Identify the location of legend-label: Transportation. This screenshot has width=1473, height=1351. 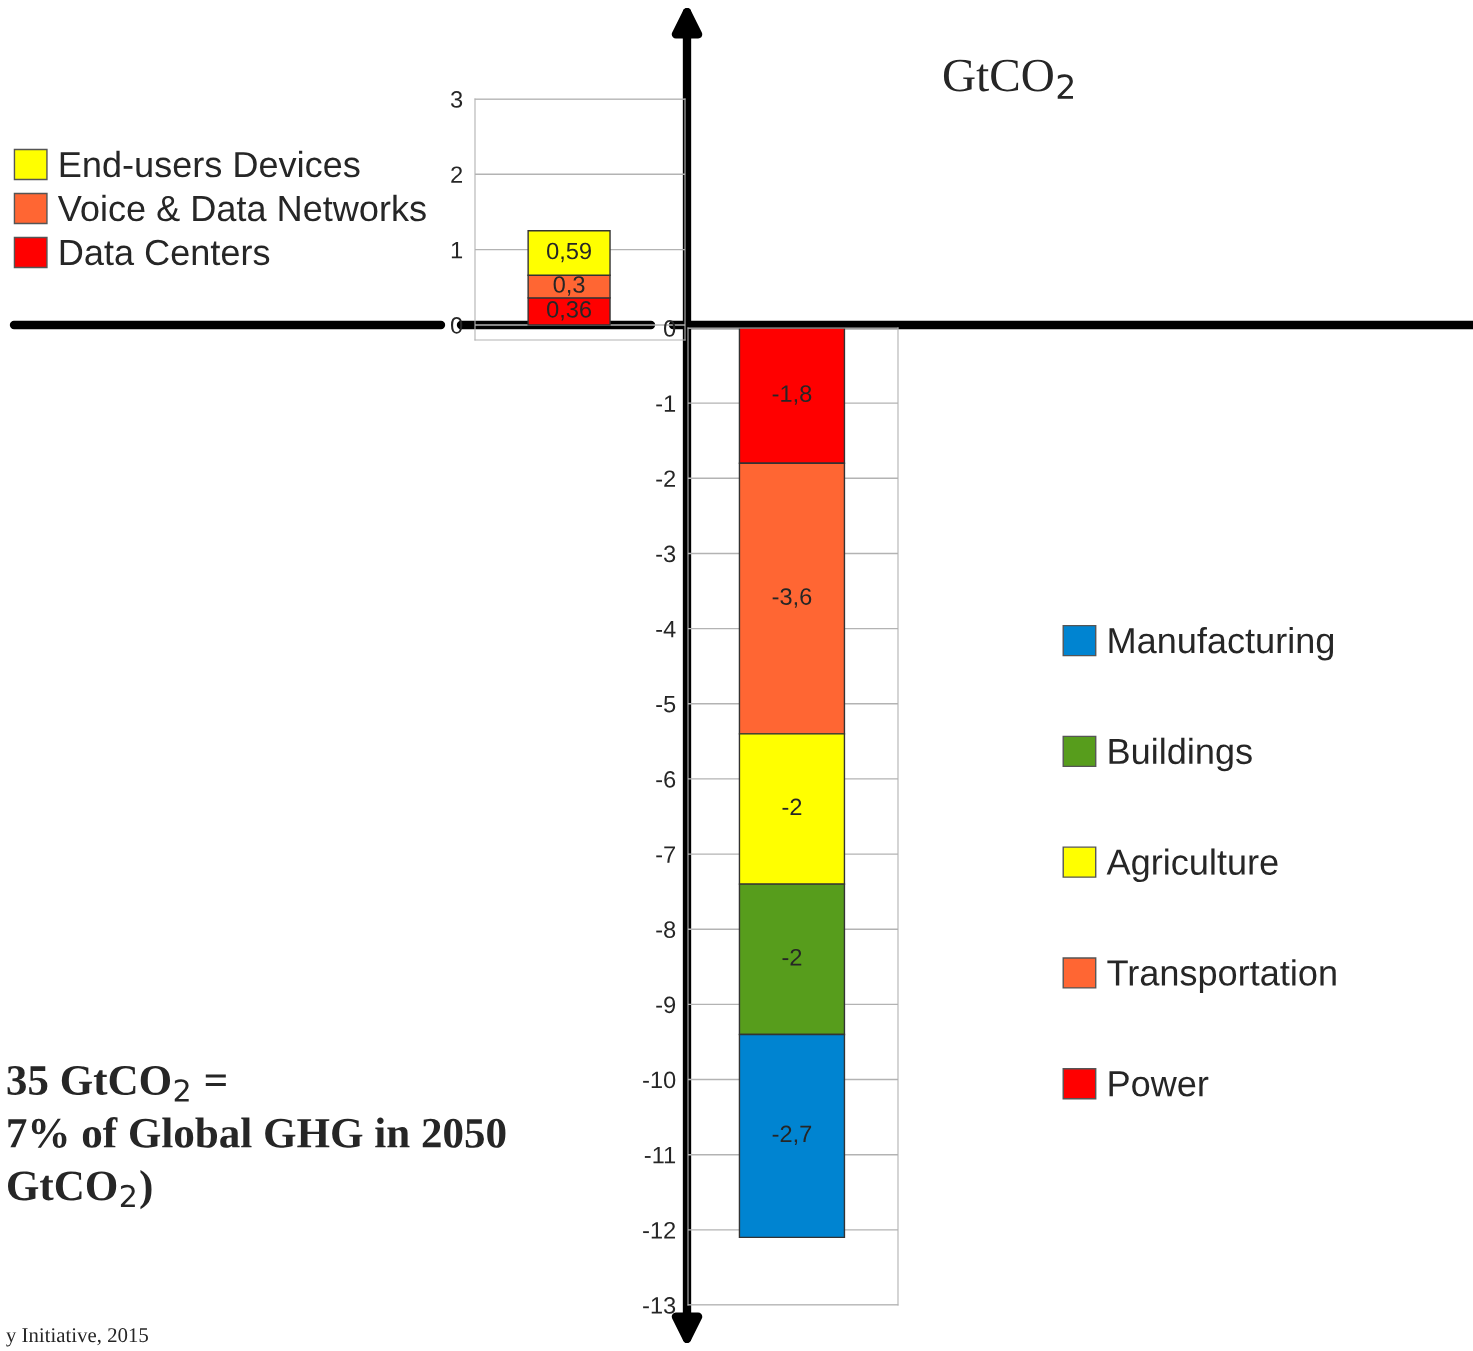
(1221, 976).